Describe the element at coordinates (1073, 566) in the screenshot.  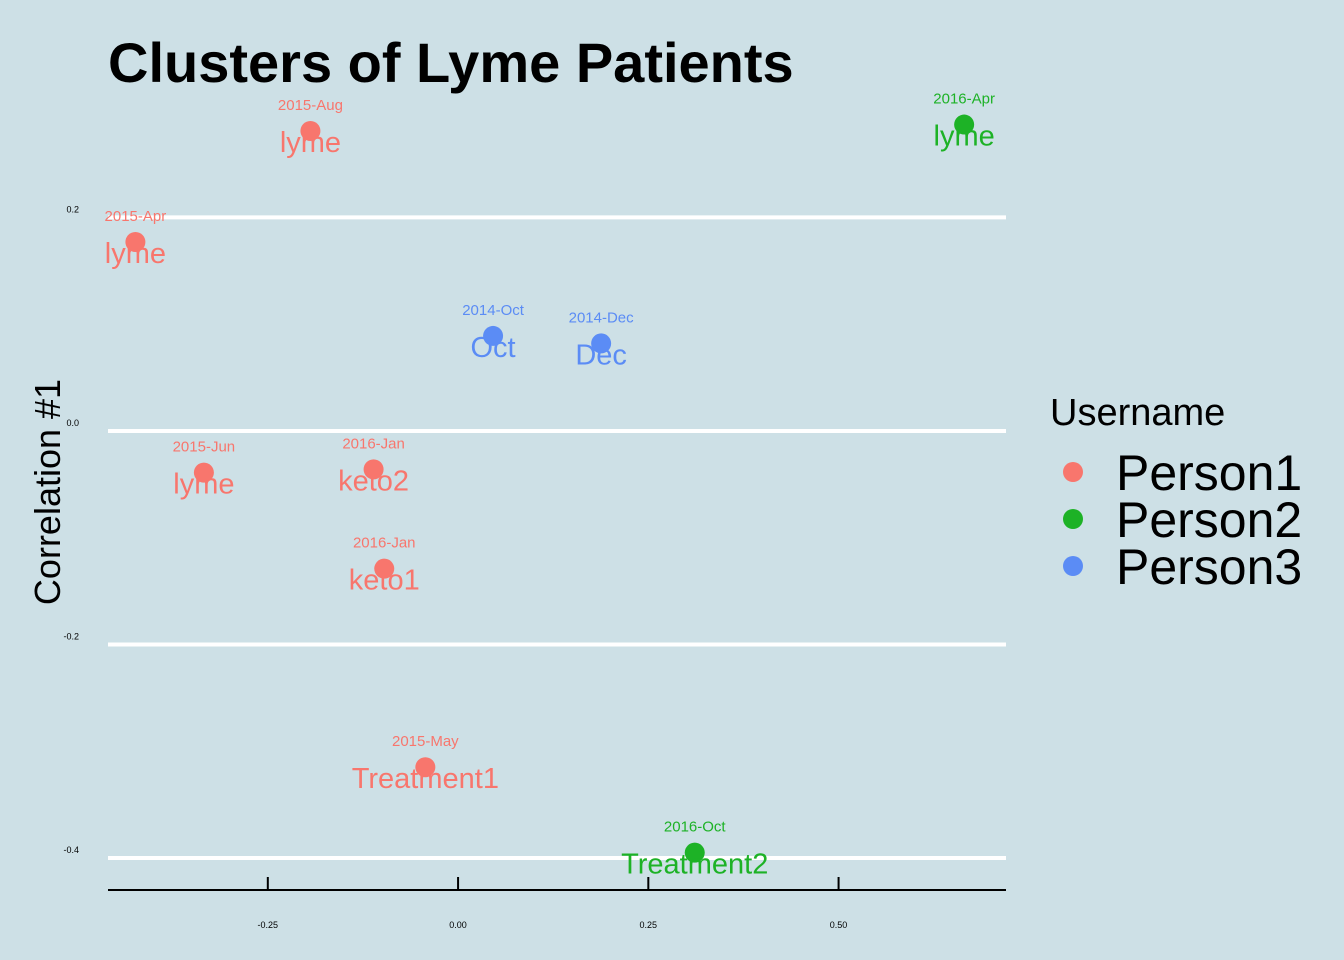
I see `legend-key-person3` at that location.